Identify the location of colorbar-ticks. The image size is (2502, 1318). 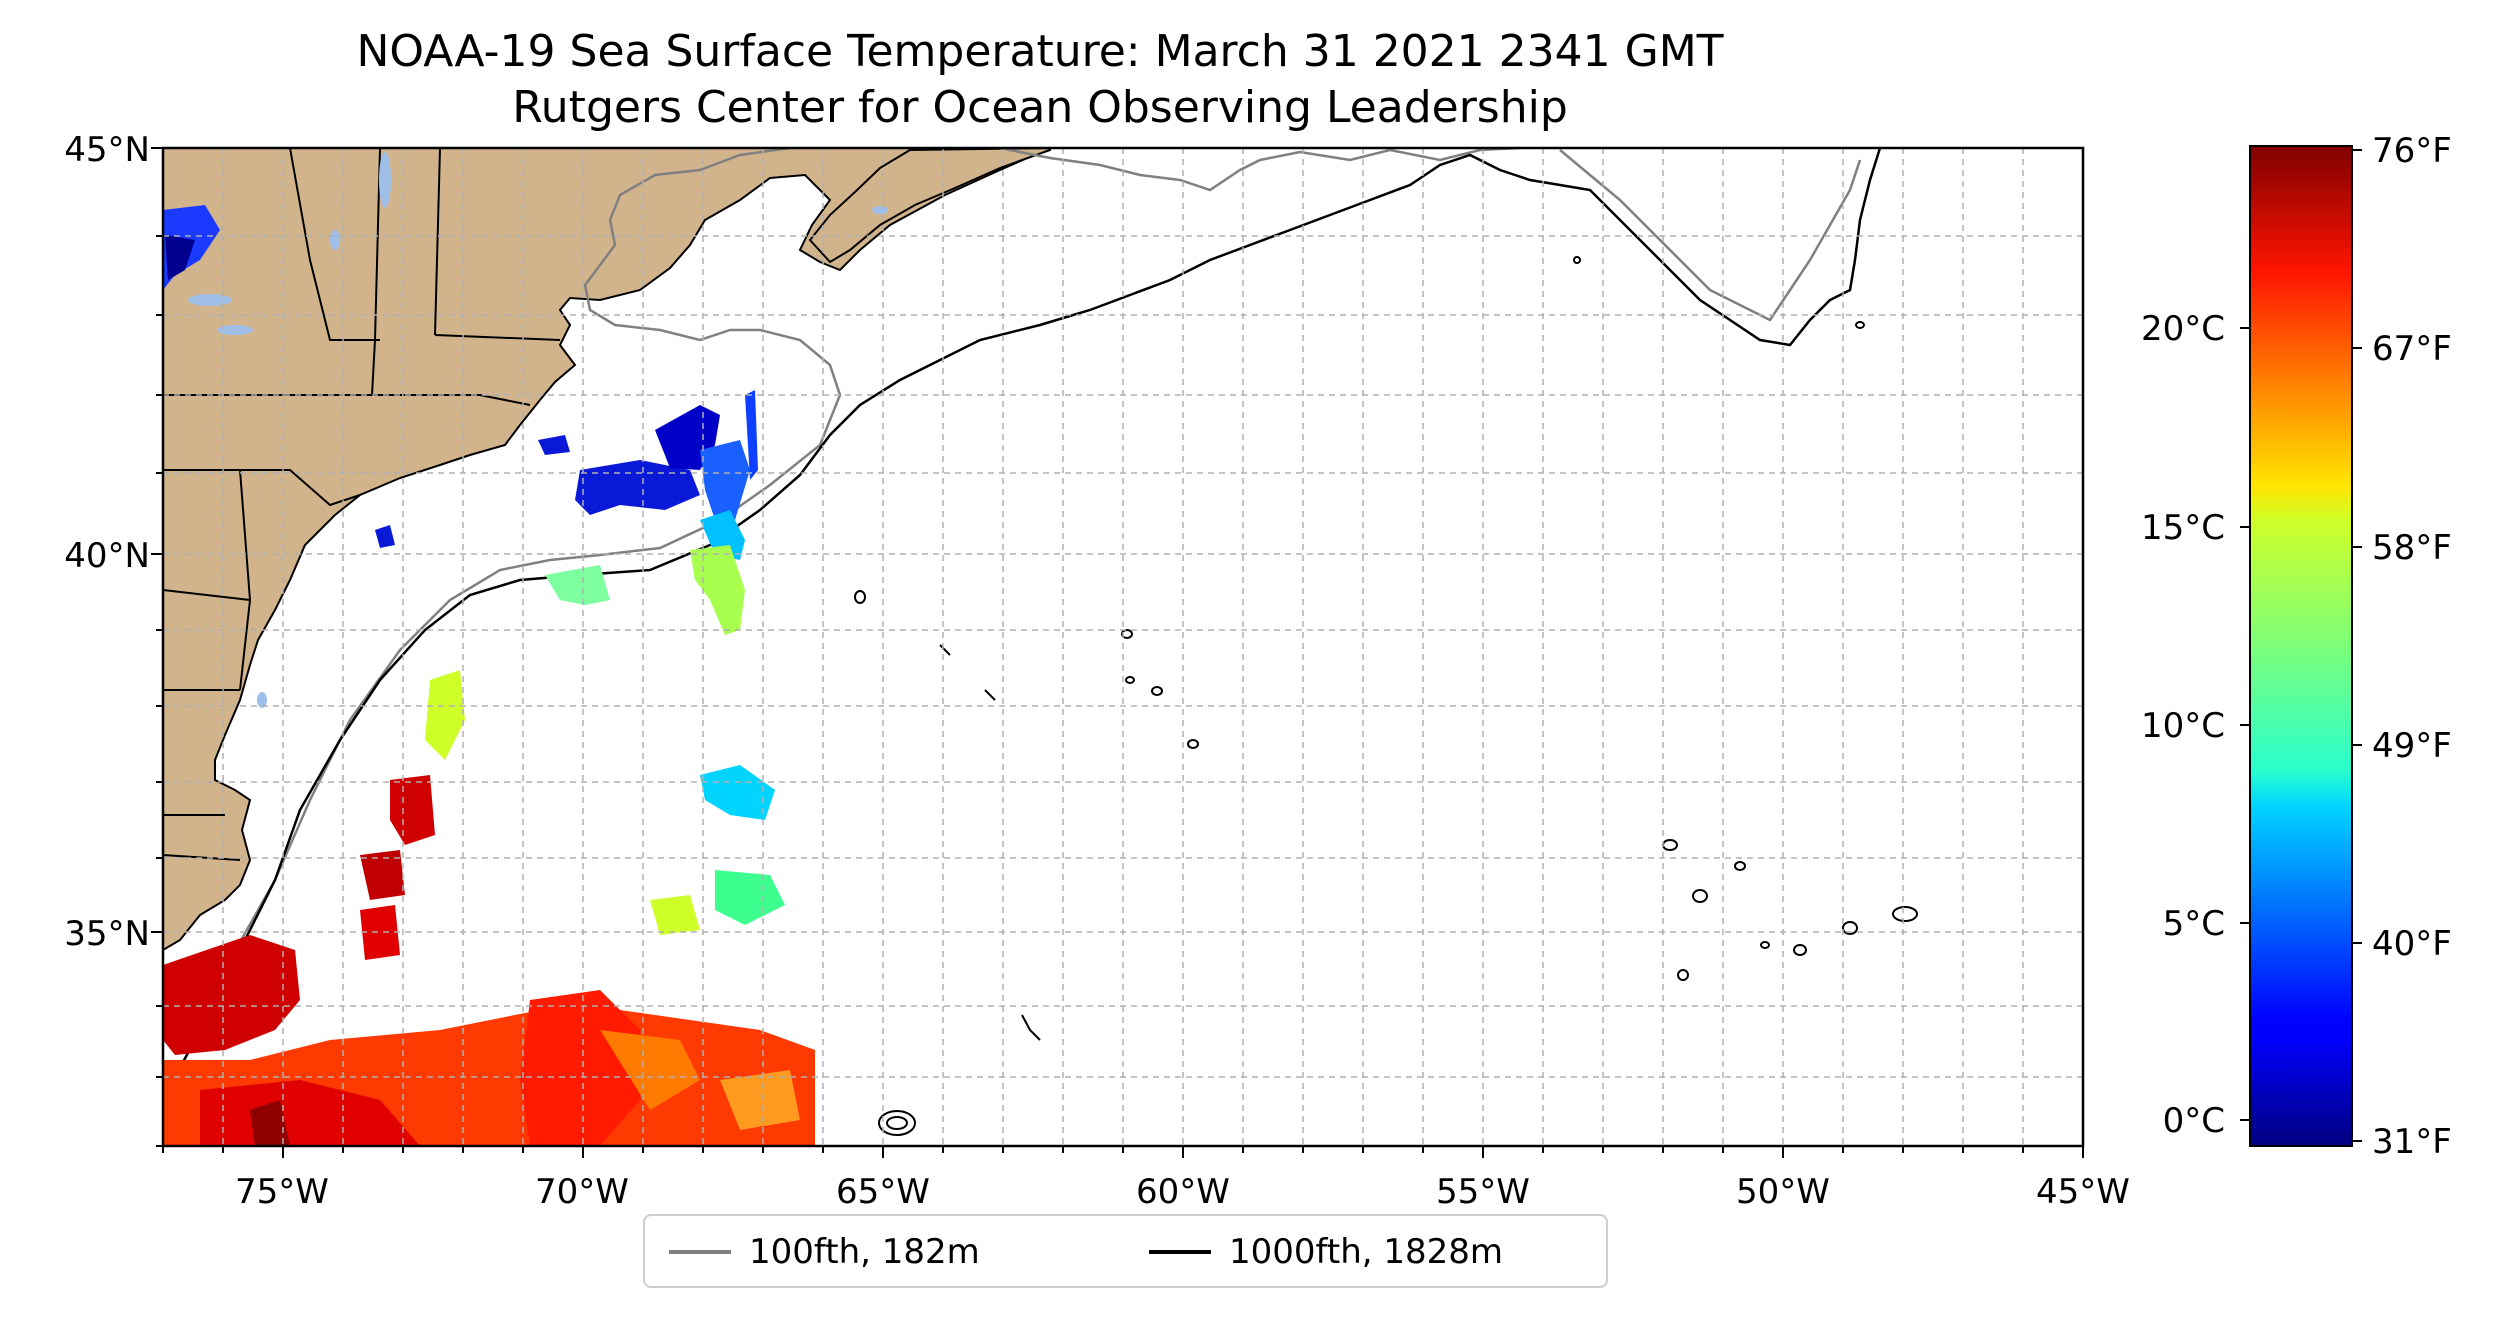
(2301, 645).